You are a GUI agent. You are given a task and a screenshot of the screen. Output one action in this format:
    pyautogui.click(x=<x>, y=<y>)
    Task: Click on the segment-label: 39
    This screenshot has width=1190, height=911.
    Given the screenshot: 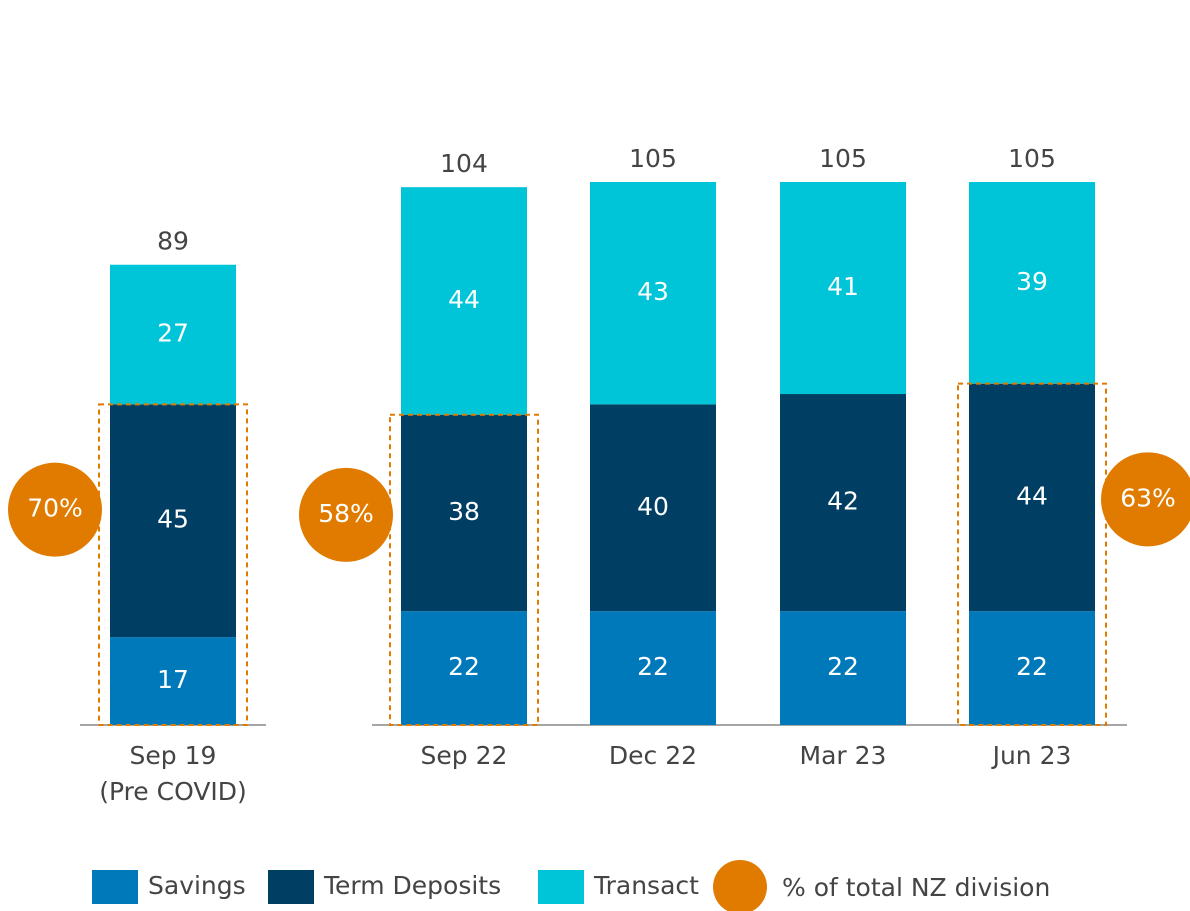 What is the action you would take?
    pyautogui.click(x=1032, y=281)
    